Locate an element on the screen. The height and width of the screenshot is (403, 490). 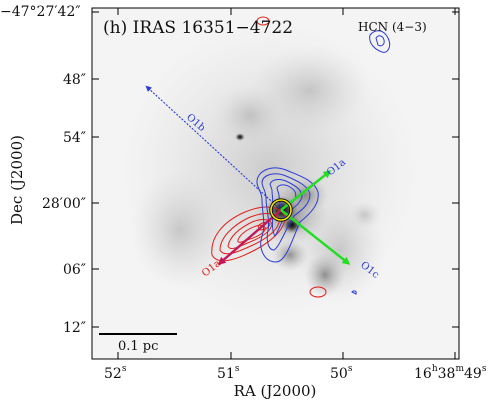
scale-bar-label: 0.1 pc is located at coordinates (138, 346).